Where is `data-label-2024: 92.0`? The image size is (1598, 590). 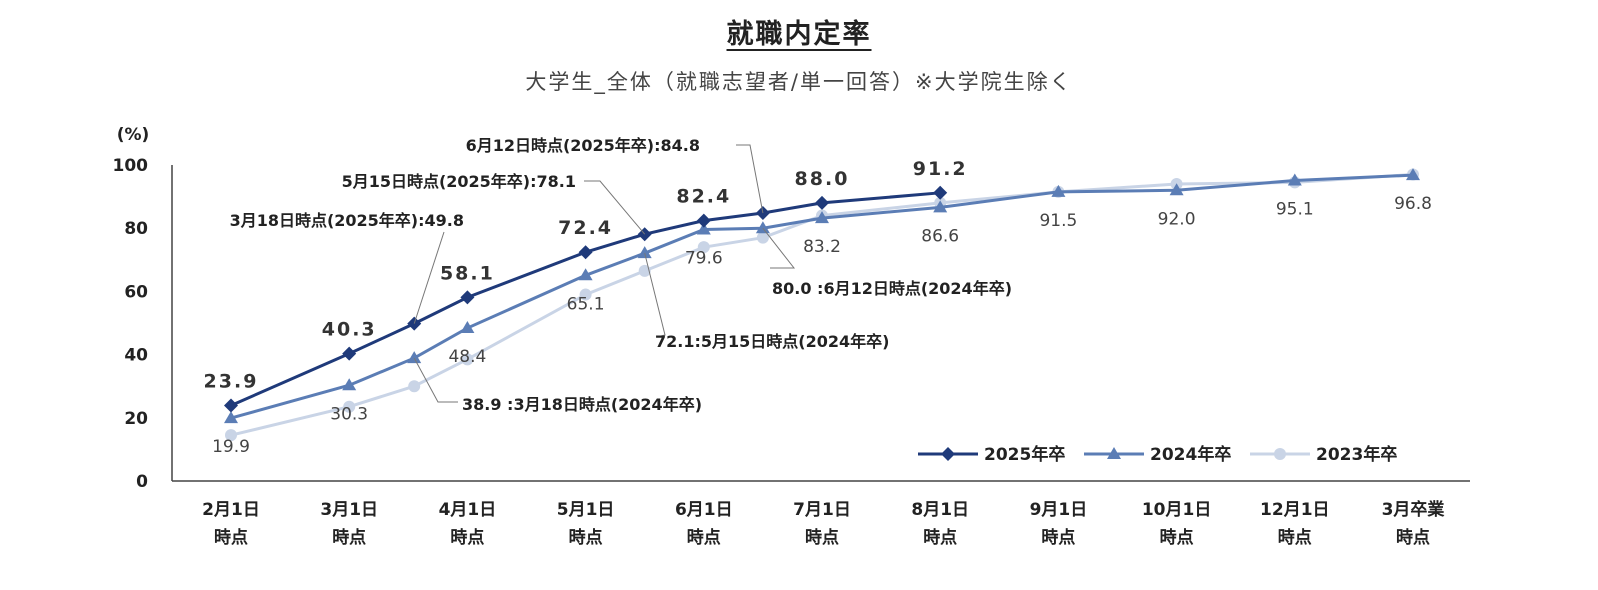
data-label-2024: 92.0 is located at coordinates (1177, 219).